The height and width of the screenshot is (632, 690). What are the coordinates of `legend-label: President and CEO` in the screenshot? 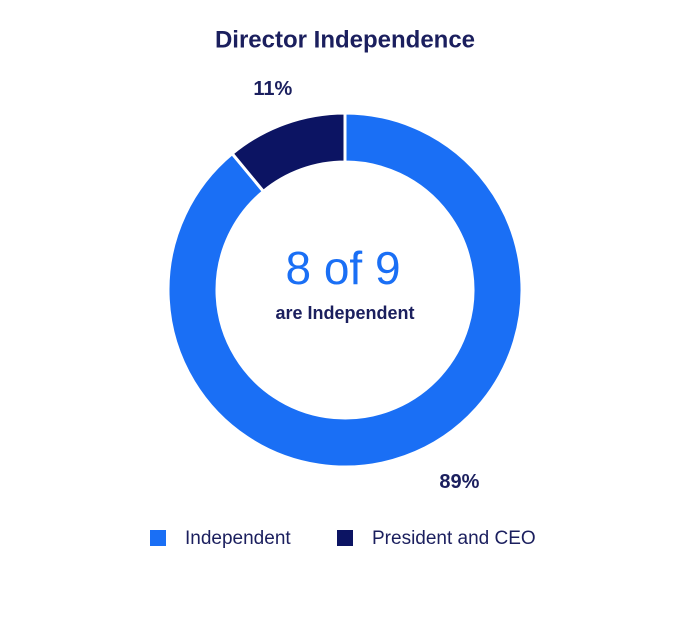 It's located at (454, 538).